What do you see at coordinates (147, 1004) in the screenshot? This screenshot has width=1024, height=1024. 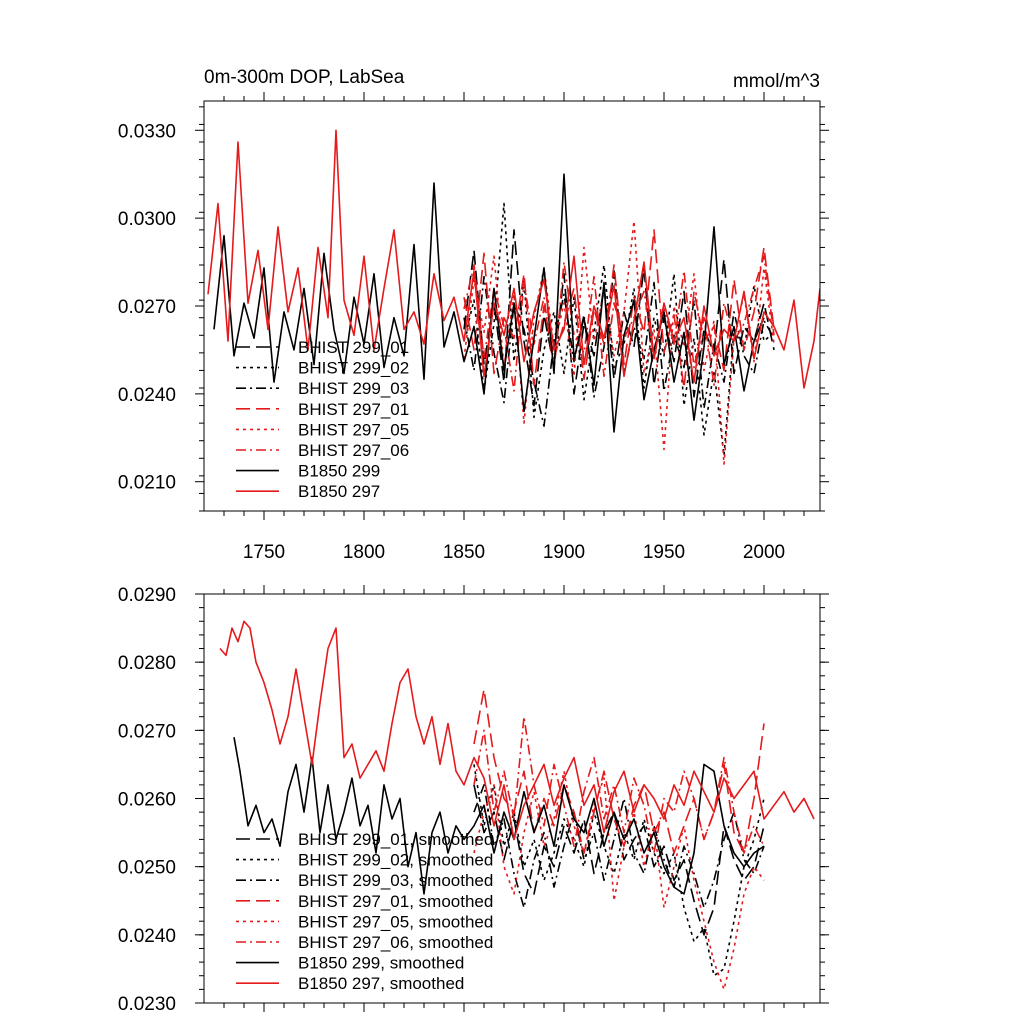 I see `bottom-ytick-label: 0.0230` at bounding box center [147, 1004].